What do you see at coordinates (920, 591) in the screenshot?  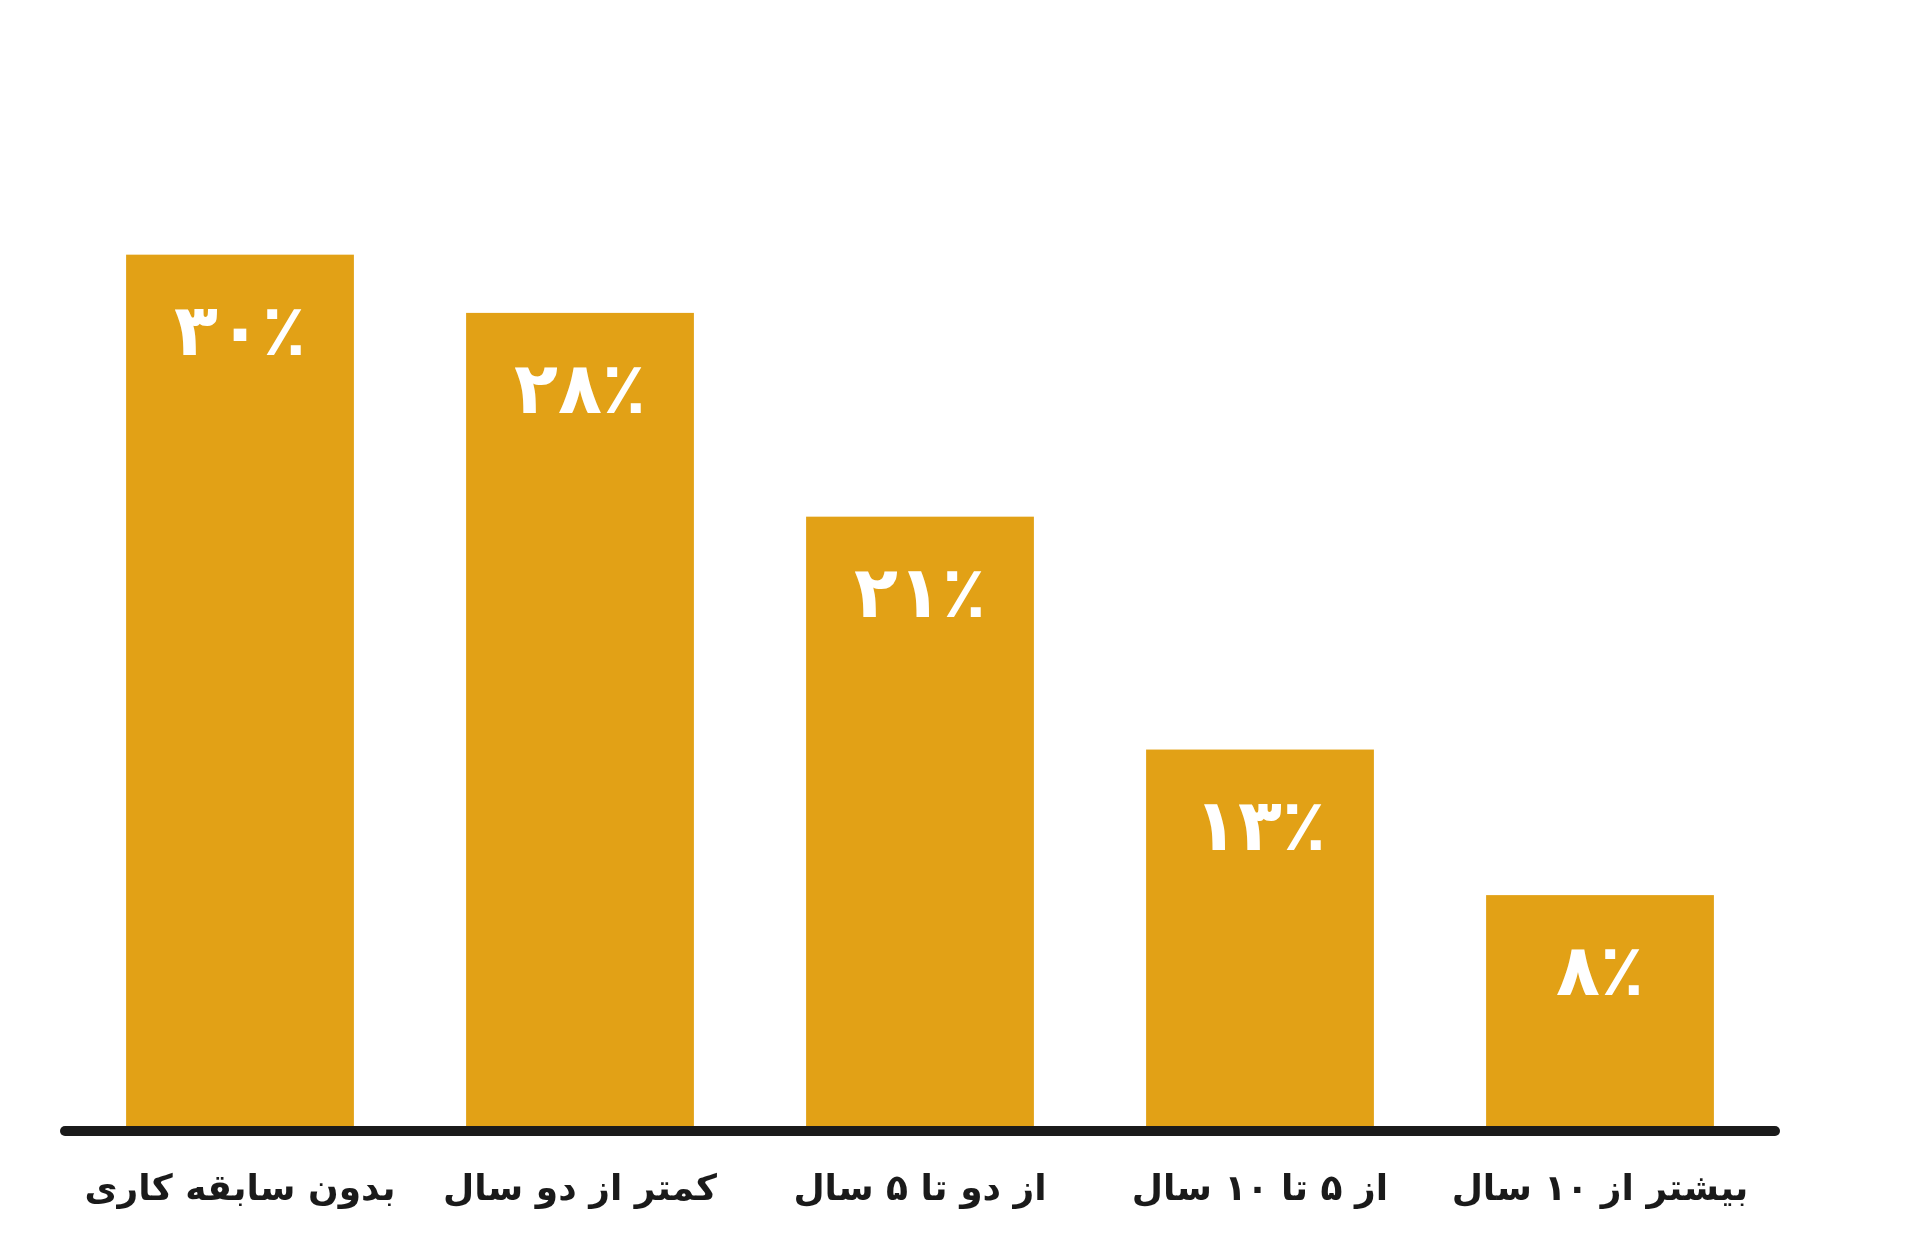 I see `data-label: ۲۱٪` at bounding box center [920, 591].